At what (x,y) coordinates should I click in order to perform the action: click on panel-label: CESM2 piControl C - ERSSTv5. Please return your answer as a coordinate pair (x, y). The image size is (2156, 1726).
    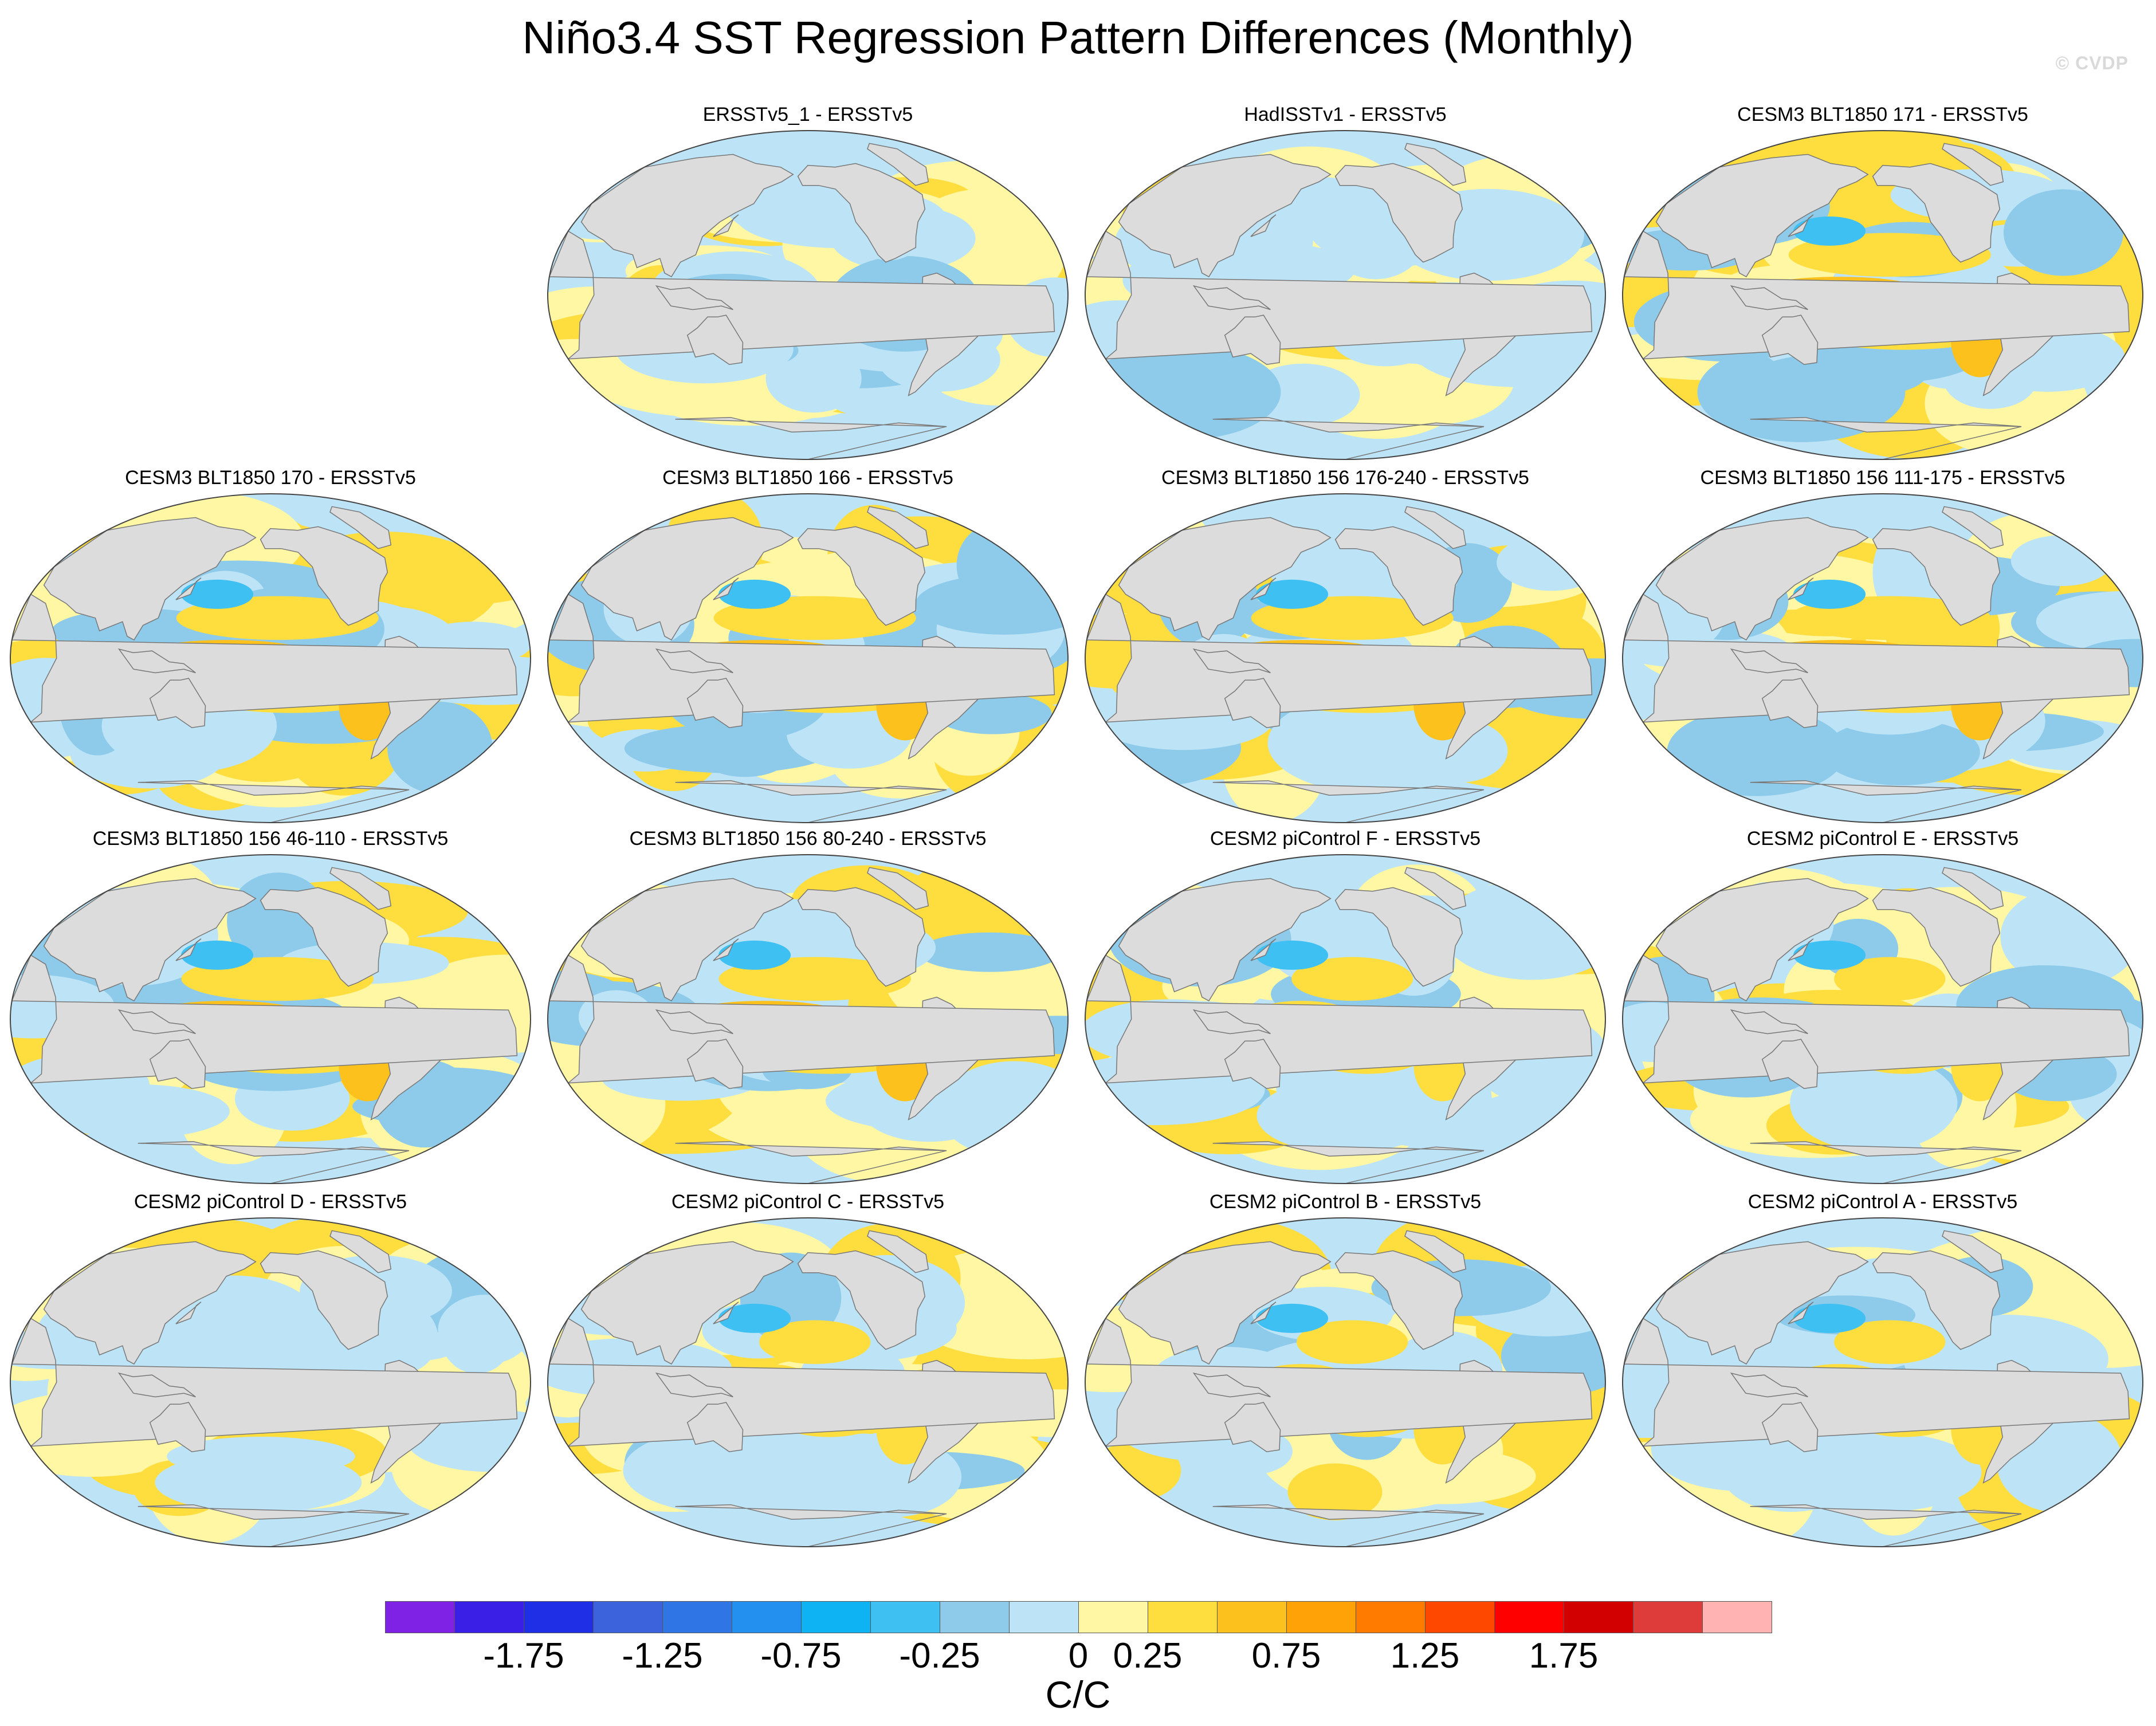
    Looking at the image, I should click on (808, 1202).